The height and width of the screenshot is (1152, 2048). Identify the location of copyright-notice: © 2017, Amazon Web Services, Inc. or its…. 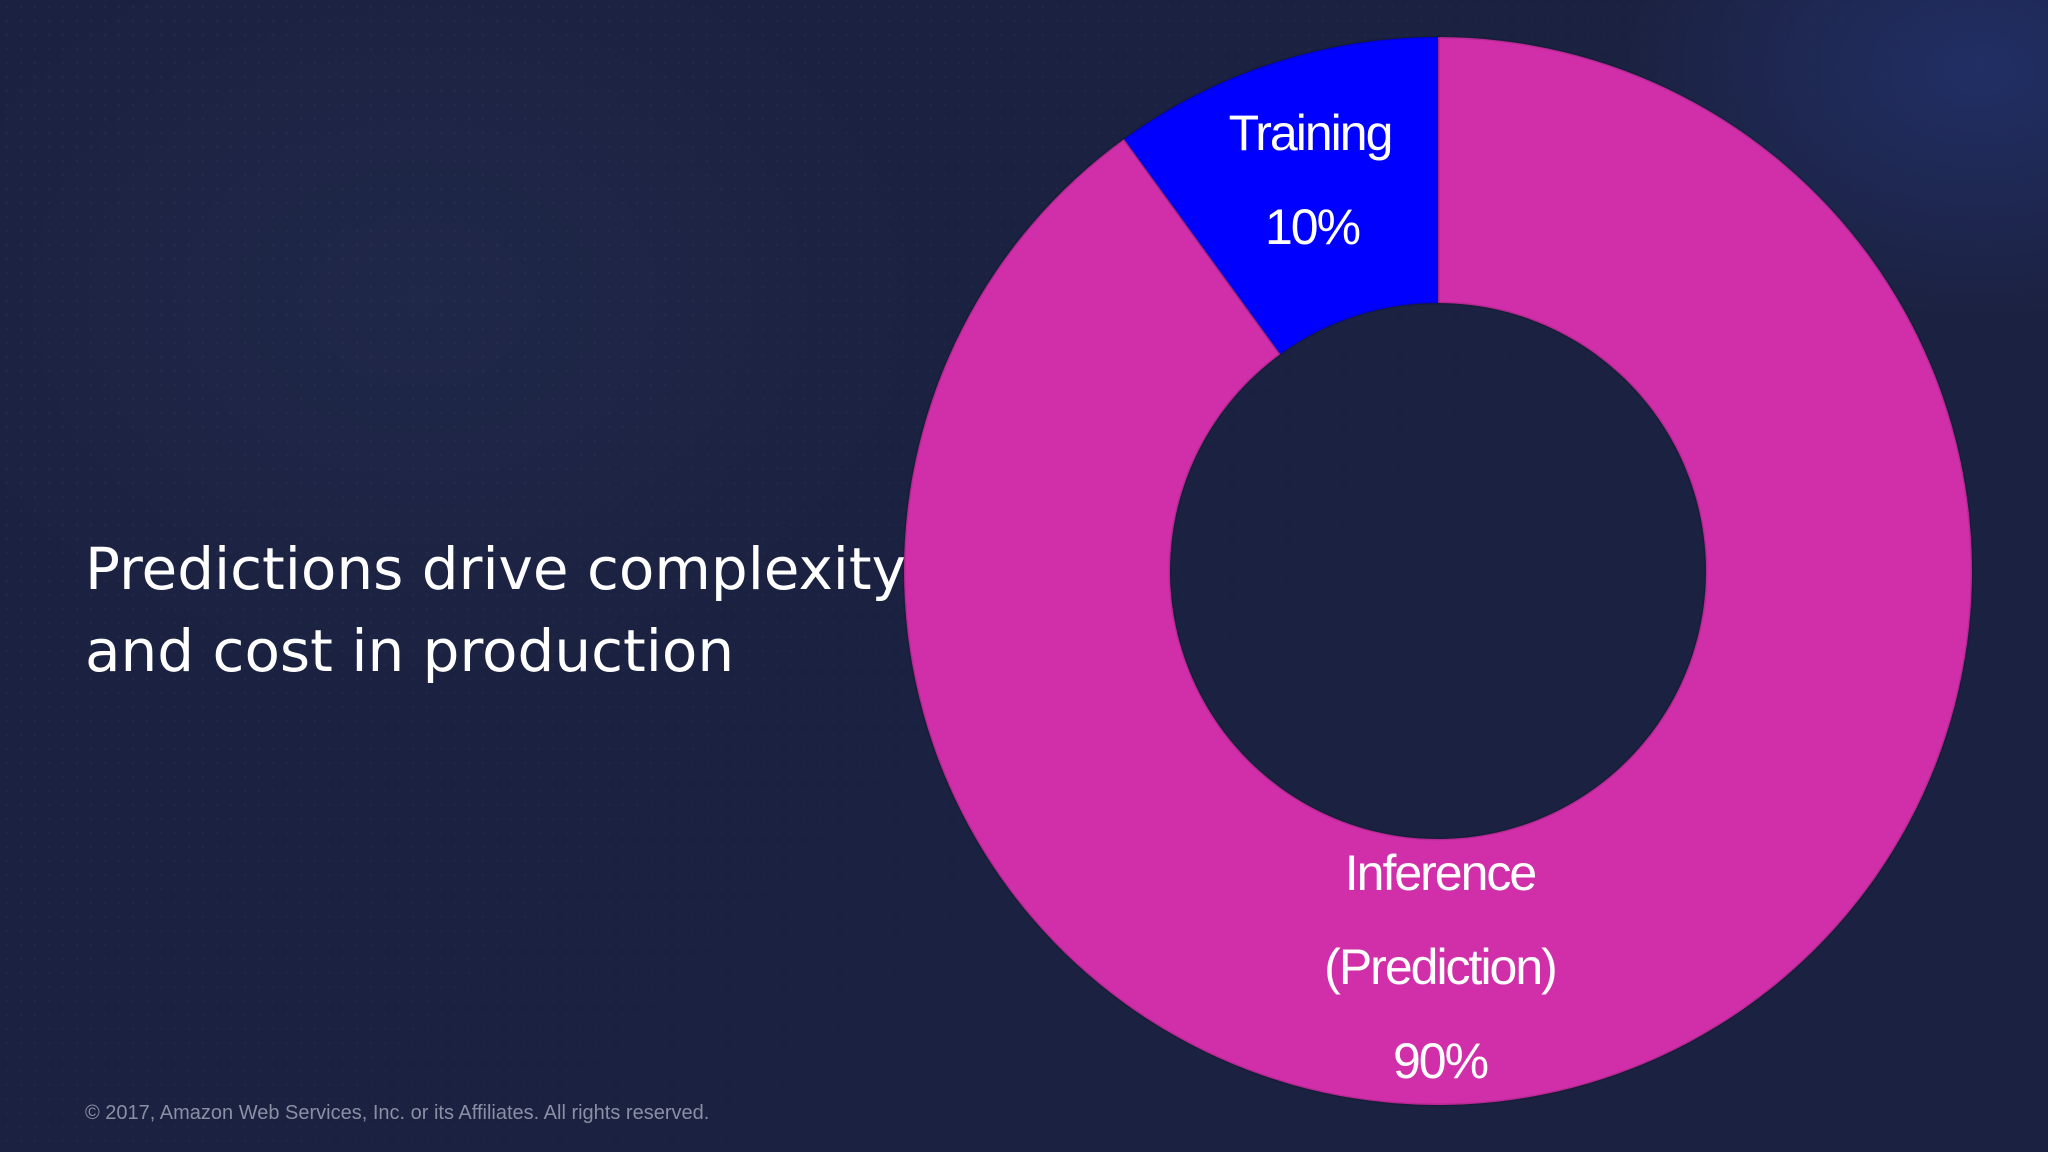
(397, 1113).